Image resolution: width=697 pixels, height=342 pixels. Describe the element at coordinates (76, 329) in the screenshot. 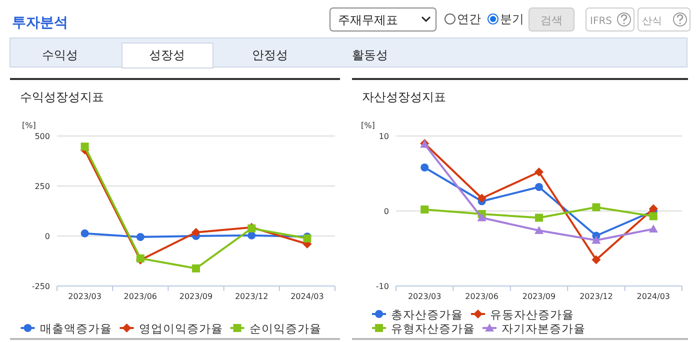

I see `legend-label: 매출액증가율` at that location.